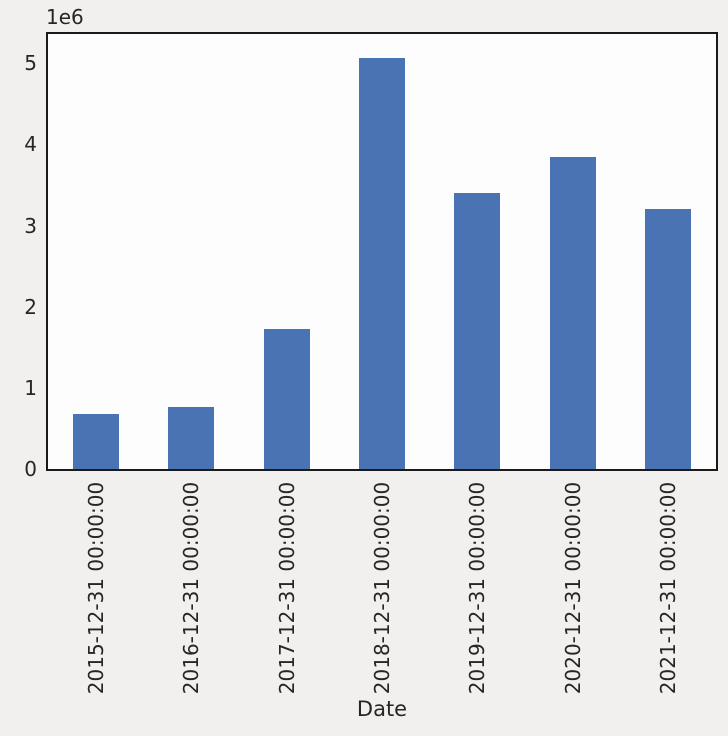 The height and width of the screenshot is (736, 728). Describe the element at coordinates (572, 313) in the screenshot. I see `bar-2020` at that location.